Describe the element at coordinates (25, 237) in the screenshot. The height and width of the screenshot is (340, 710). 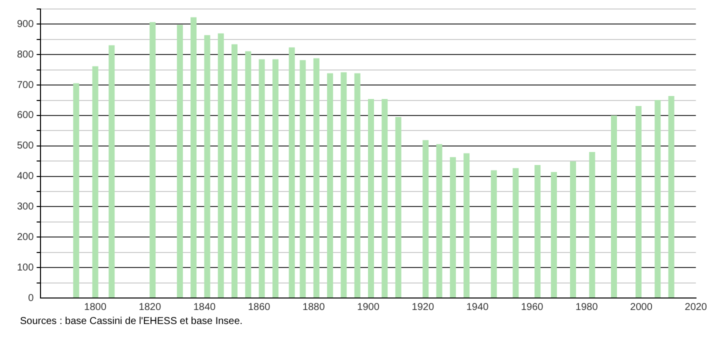
I see `y-tick-label: 200` at that location.